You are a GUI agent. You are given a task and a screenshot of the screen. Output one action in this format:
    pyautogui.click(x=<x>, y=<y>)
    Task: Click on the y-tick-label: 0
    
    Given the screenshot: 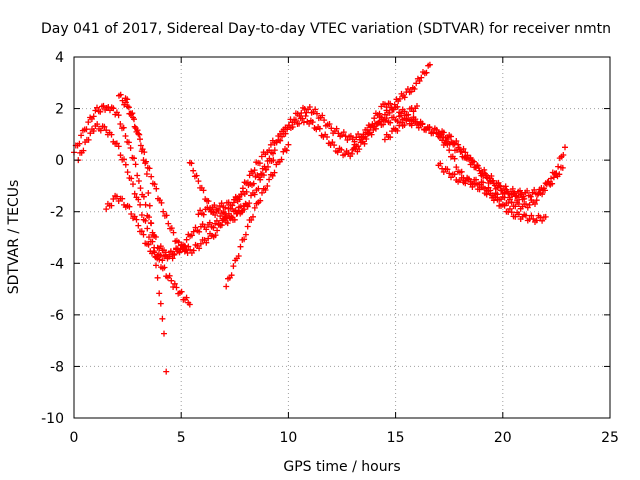 What is the action you would take?
    pyautogui.click(x=59, y=161)
    